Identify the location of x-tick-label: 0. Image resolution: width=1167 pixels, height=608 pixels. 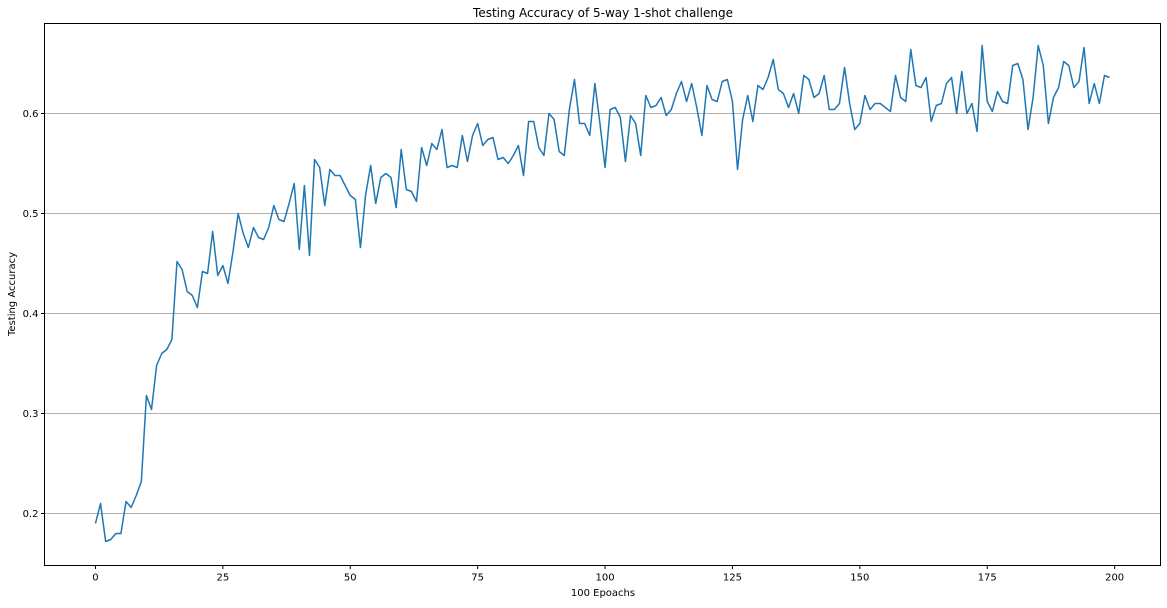
(95, 578).